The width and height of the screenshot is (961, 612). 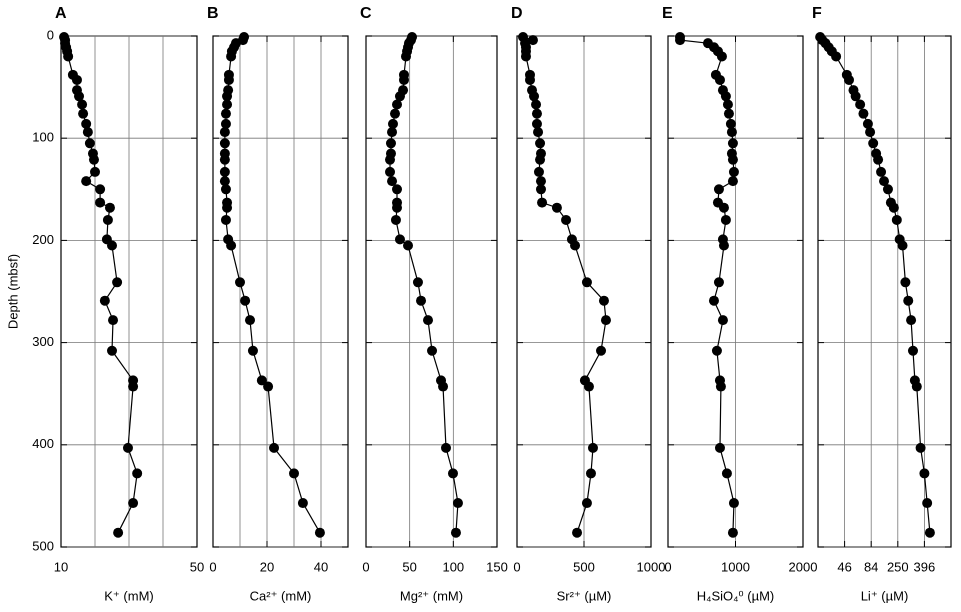 I want to click on x-tick-label: 396, so click(x=925, y=566).